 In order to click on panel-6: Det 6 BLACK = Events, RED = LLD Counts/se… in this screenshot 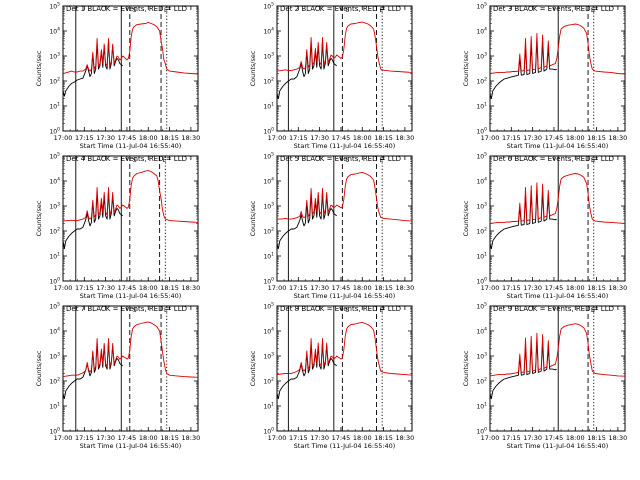, I will do `click(544, 226)`.